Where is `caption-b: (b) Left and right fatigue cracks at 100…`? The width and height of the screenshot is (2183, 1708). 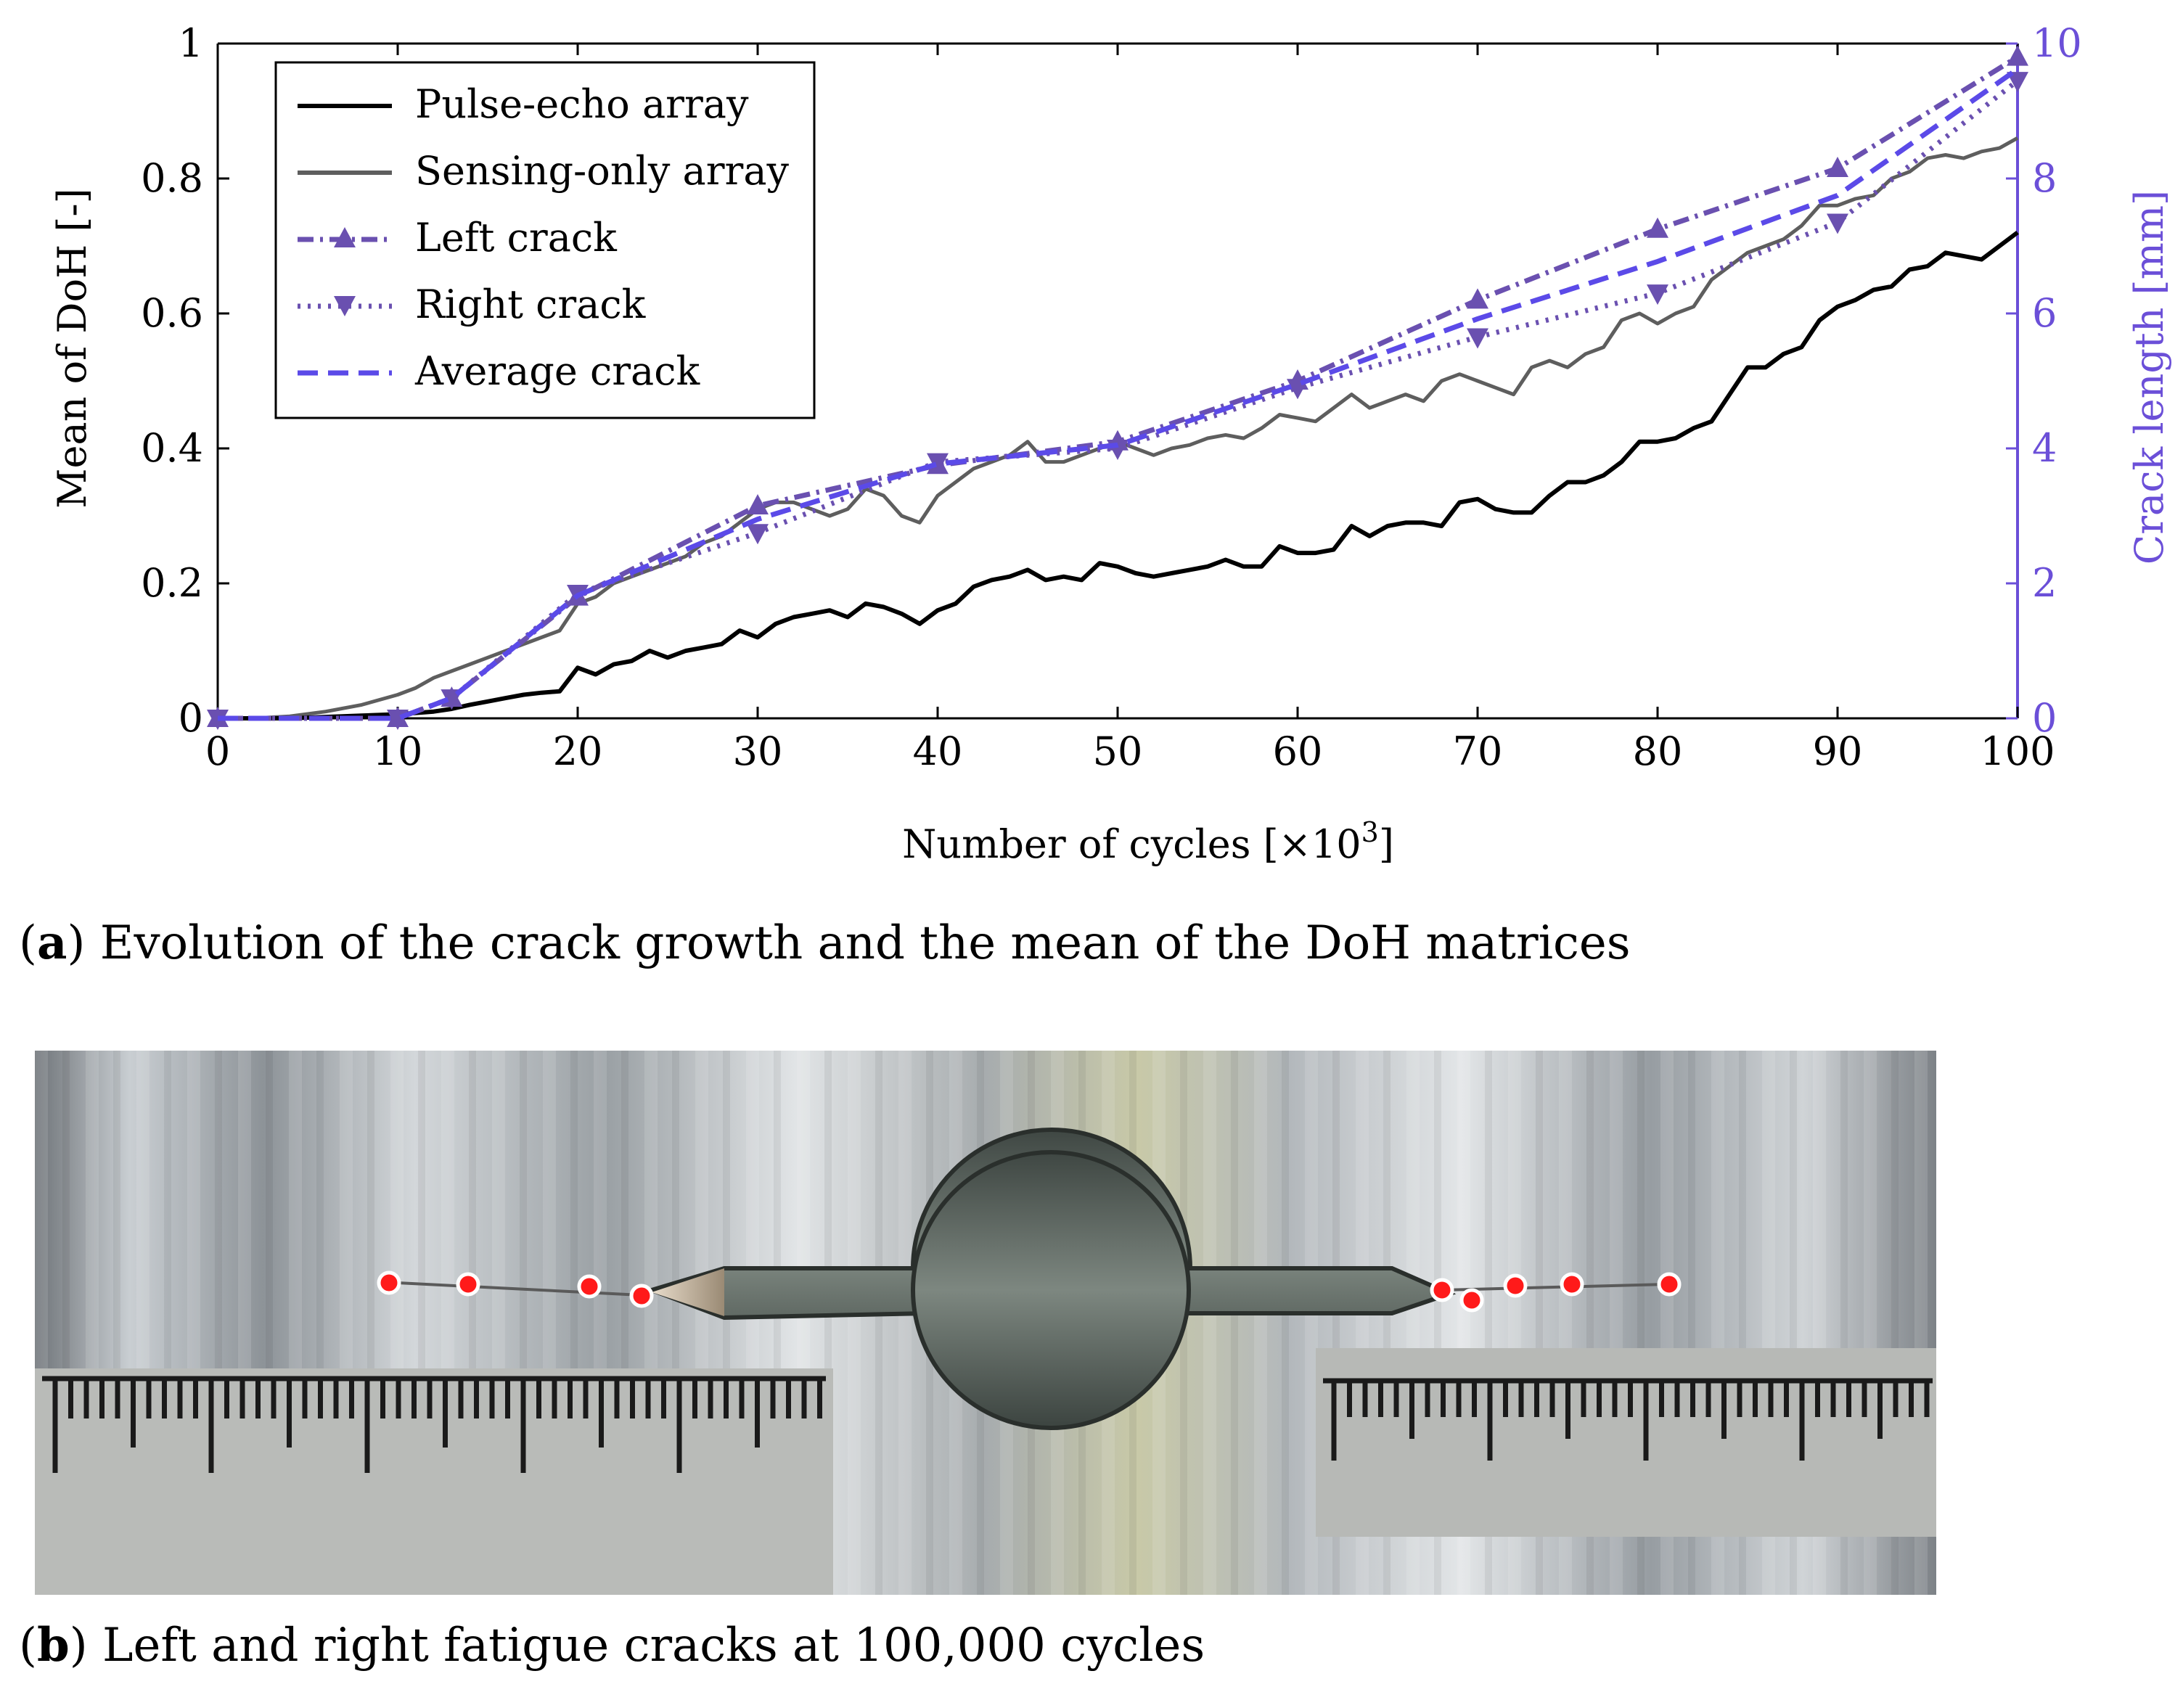 caption-b: (b) Left and right fatigue cracks at 100… is located at coordinates (612, 1645).